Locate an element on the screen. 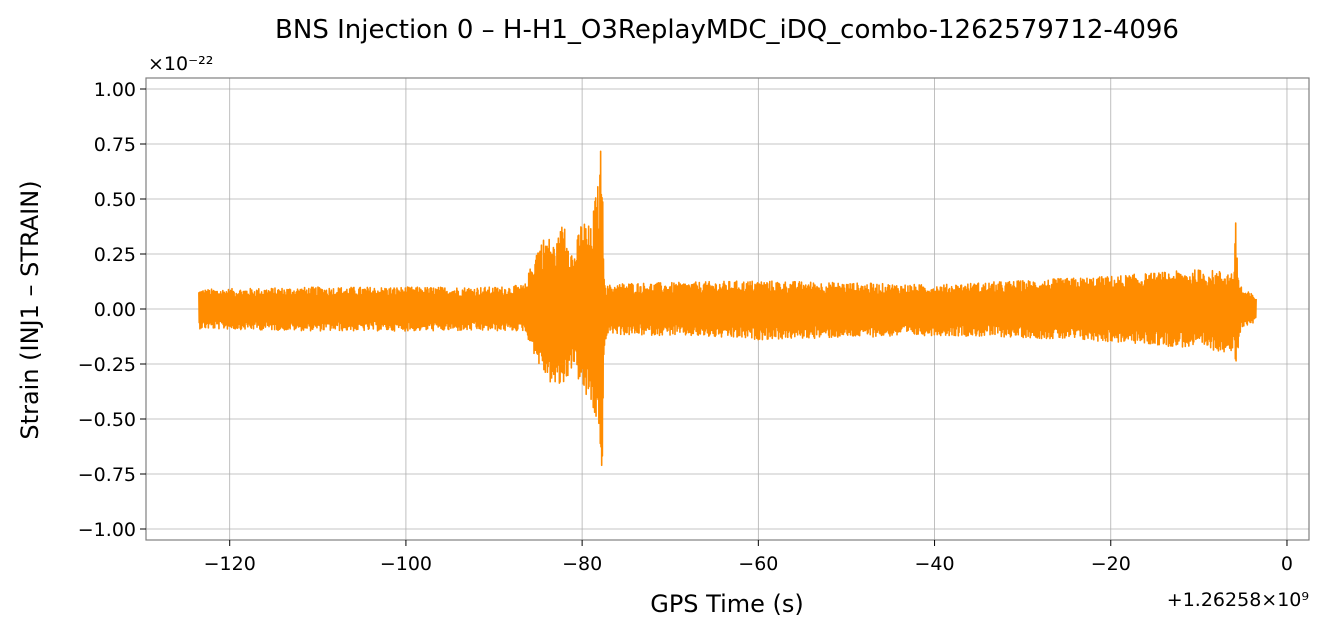  x-tick-label: −120 is located at coordinates (230, 564).